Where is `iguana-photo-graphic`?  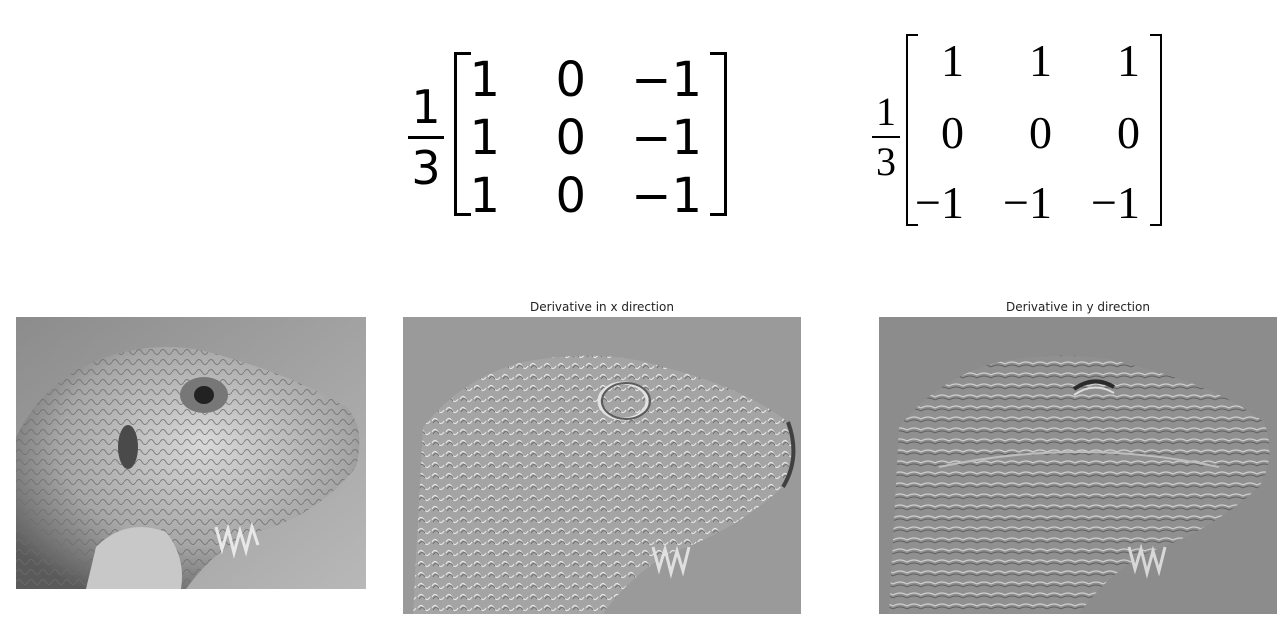
iguana-photo-graphic is located at coordinates (191, 453).